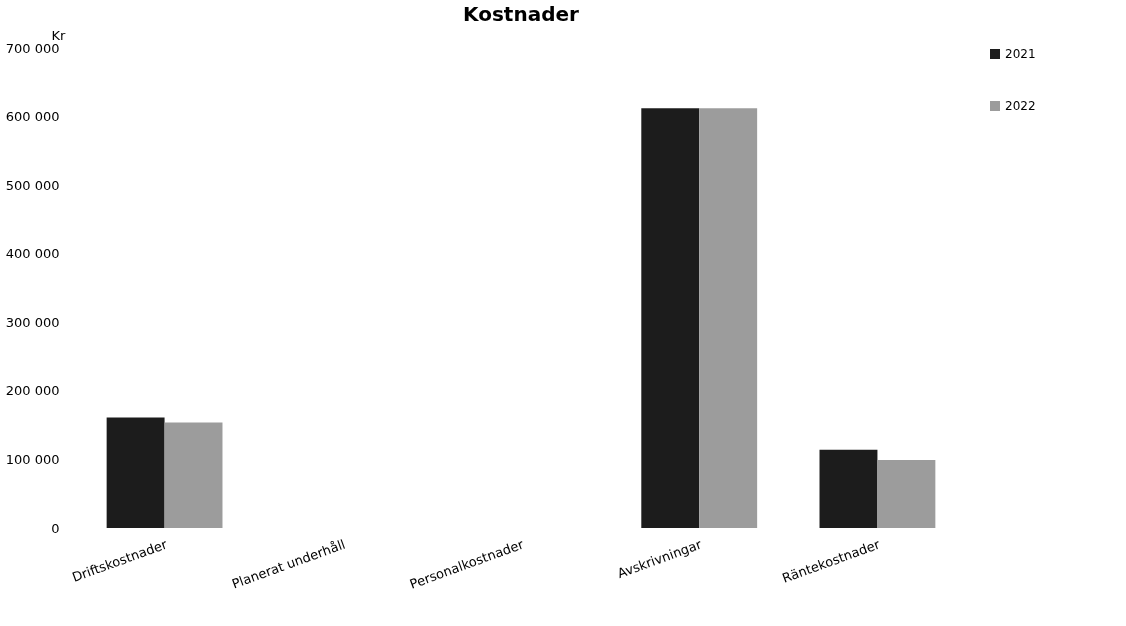 The image size is (1126, 626). Describe the element at coordinates (55, 528) in the screenshot. I see `y-tick-label: 0` at that location.